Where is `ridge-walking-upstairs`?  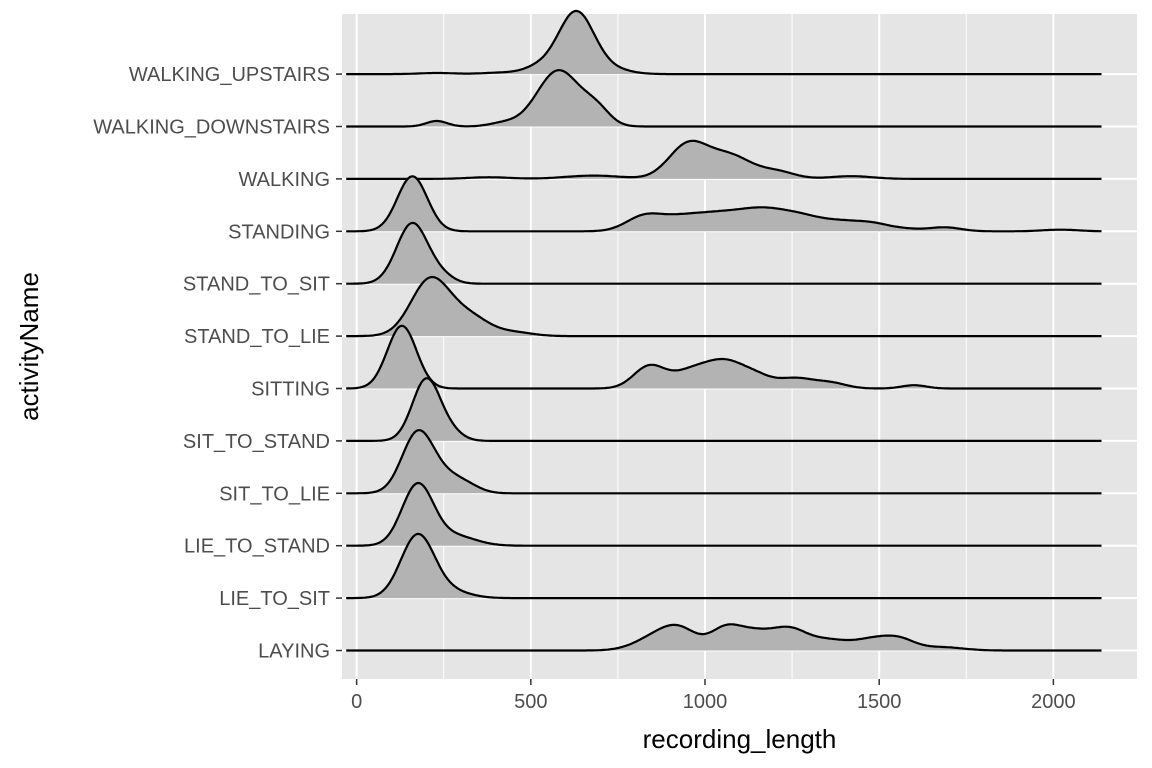
ridge-walking-upstairs is located at coordinates (724, 42).